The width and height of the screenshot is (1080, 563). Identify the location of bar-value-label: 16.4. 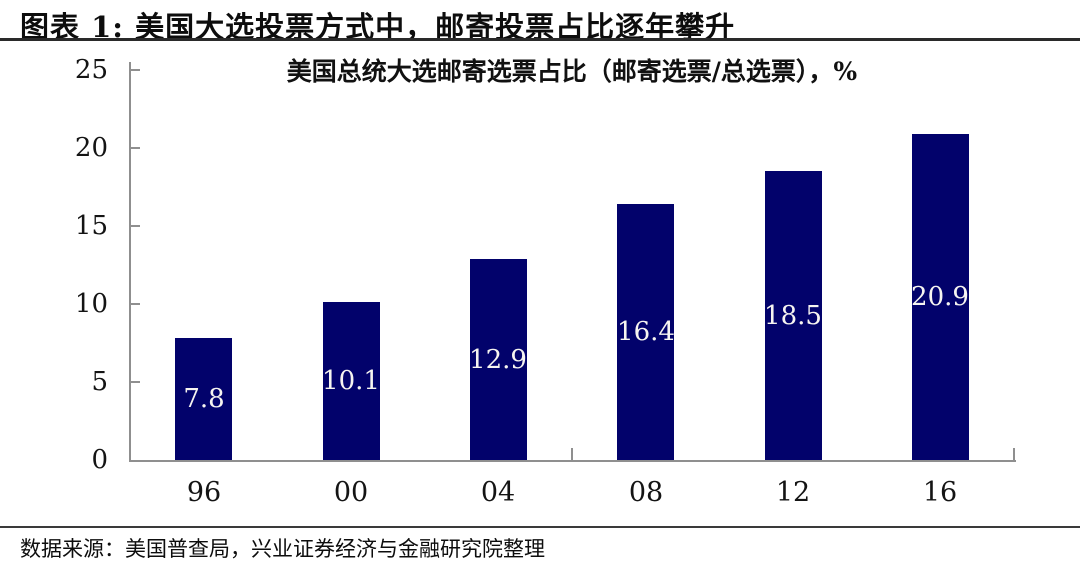
(646, 332).